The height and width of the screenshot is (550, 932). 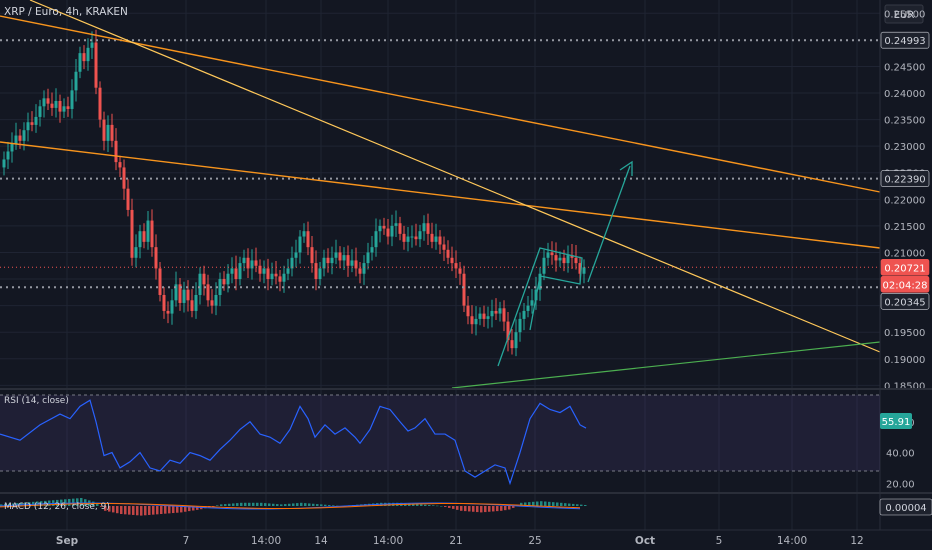 I want to click on price-tick-1: 0.24500, so click(x=904, y=67).